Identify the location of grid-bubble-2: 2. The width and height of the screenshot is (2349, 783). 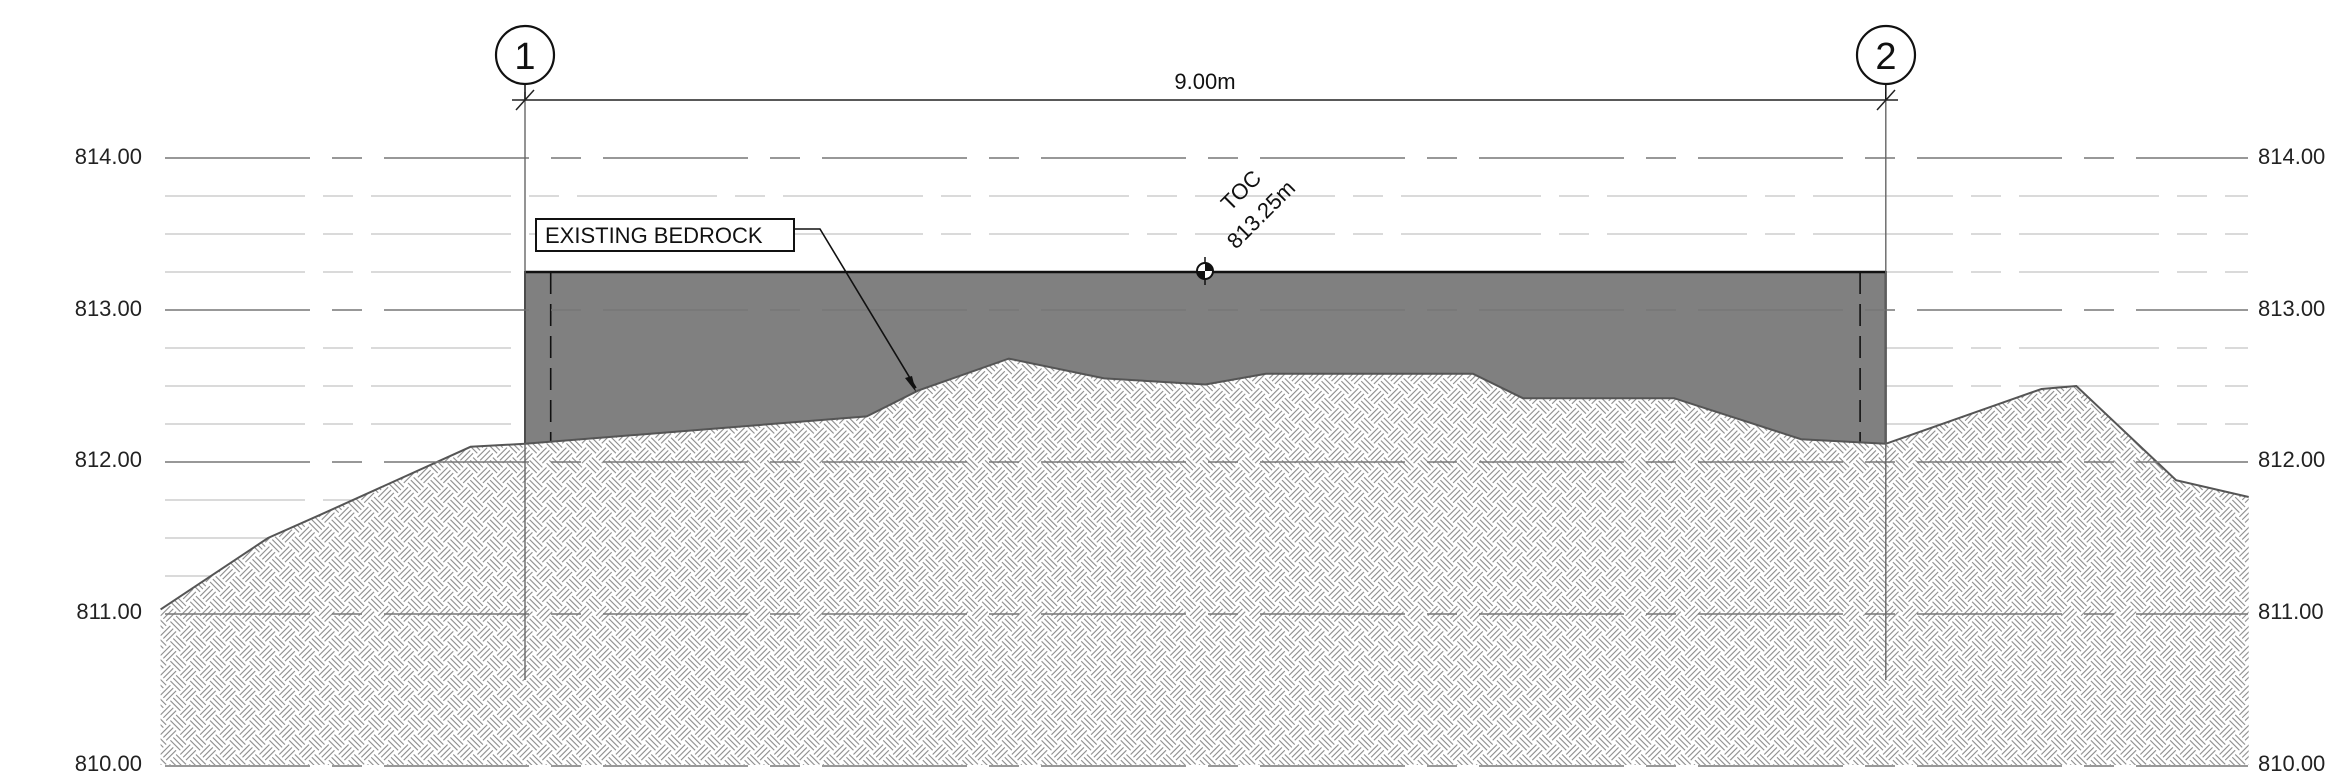
(1886, 55).